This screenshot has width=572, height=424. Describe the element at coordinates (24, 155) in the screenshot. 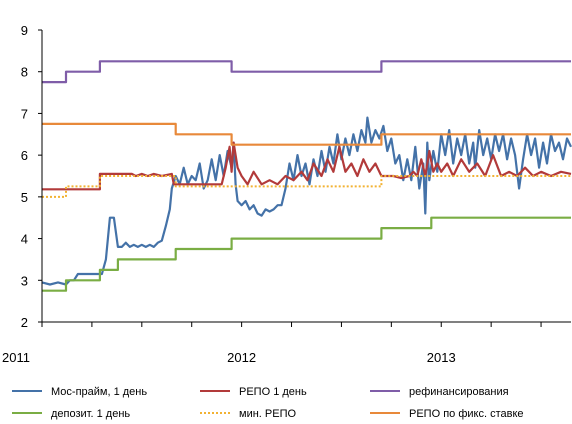

I see `y-tick-label: 6` at that location.